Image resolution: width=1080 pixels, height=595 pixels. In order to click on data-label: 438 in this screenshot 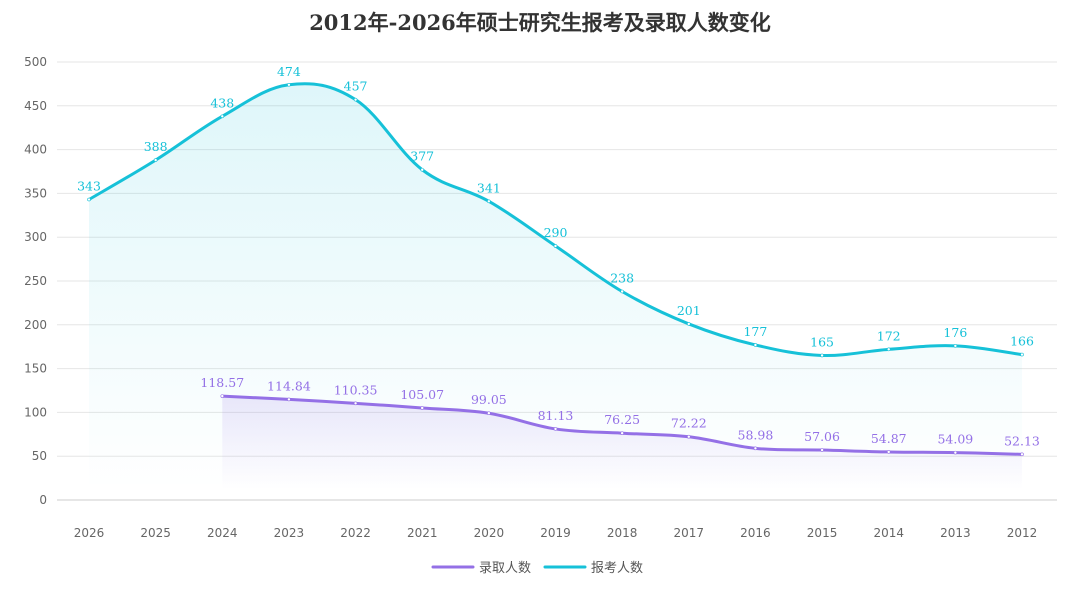, I will do `click(222, 102)`.